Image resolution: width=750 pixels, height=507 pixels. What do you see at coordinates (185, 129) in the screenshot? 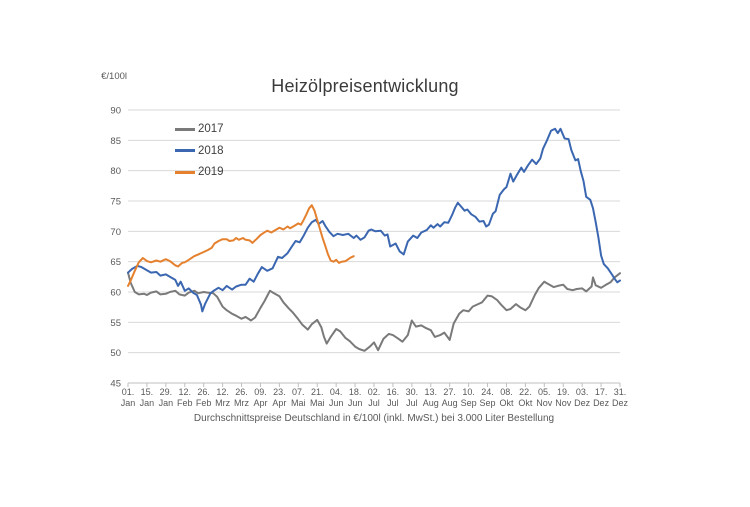
I see `legend-swatch-2017` at bounding box center [185, 129].